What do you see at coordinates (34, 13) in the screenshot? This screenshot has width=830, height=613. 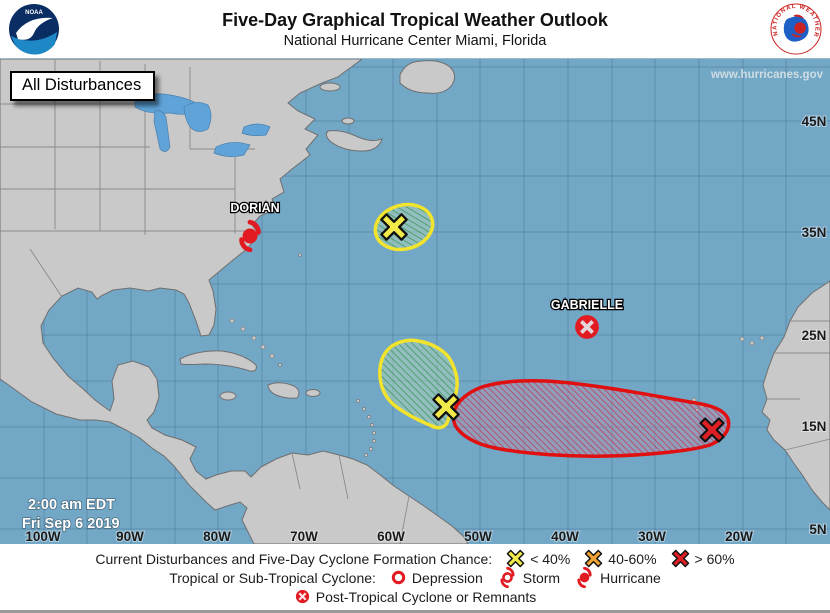 I see `svg-text: NOAA` at bounding box center [34, 13].